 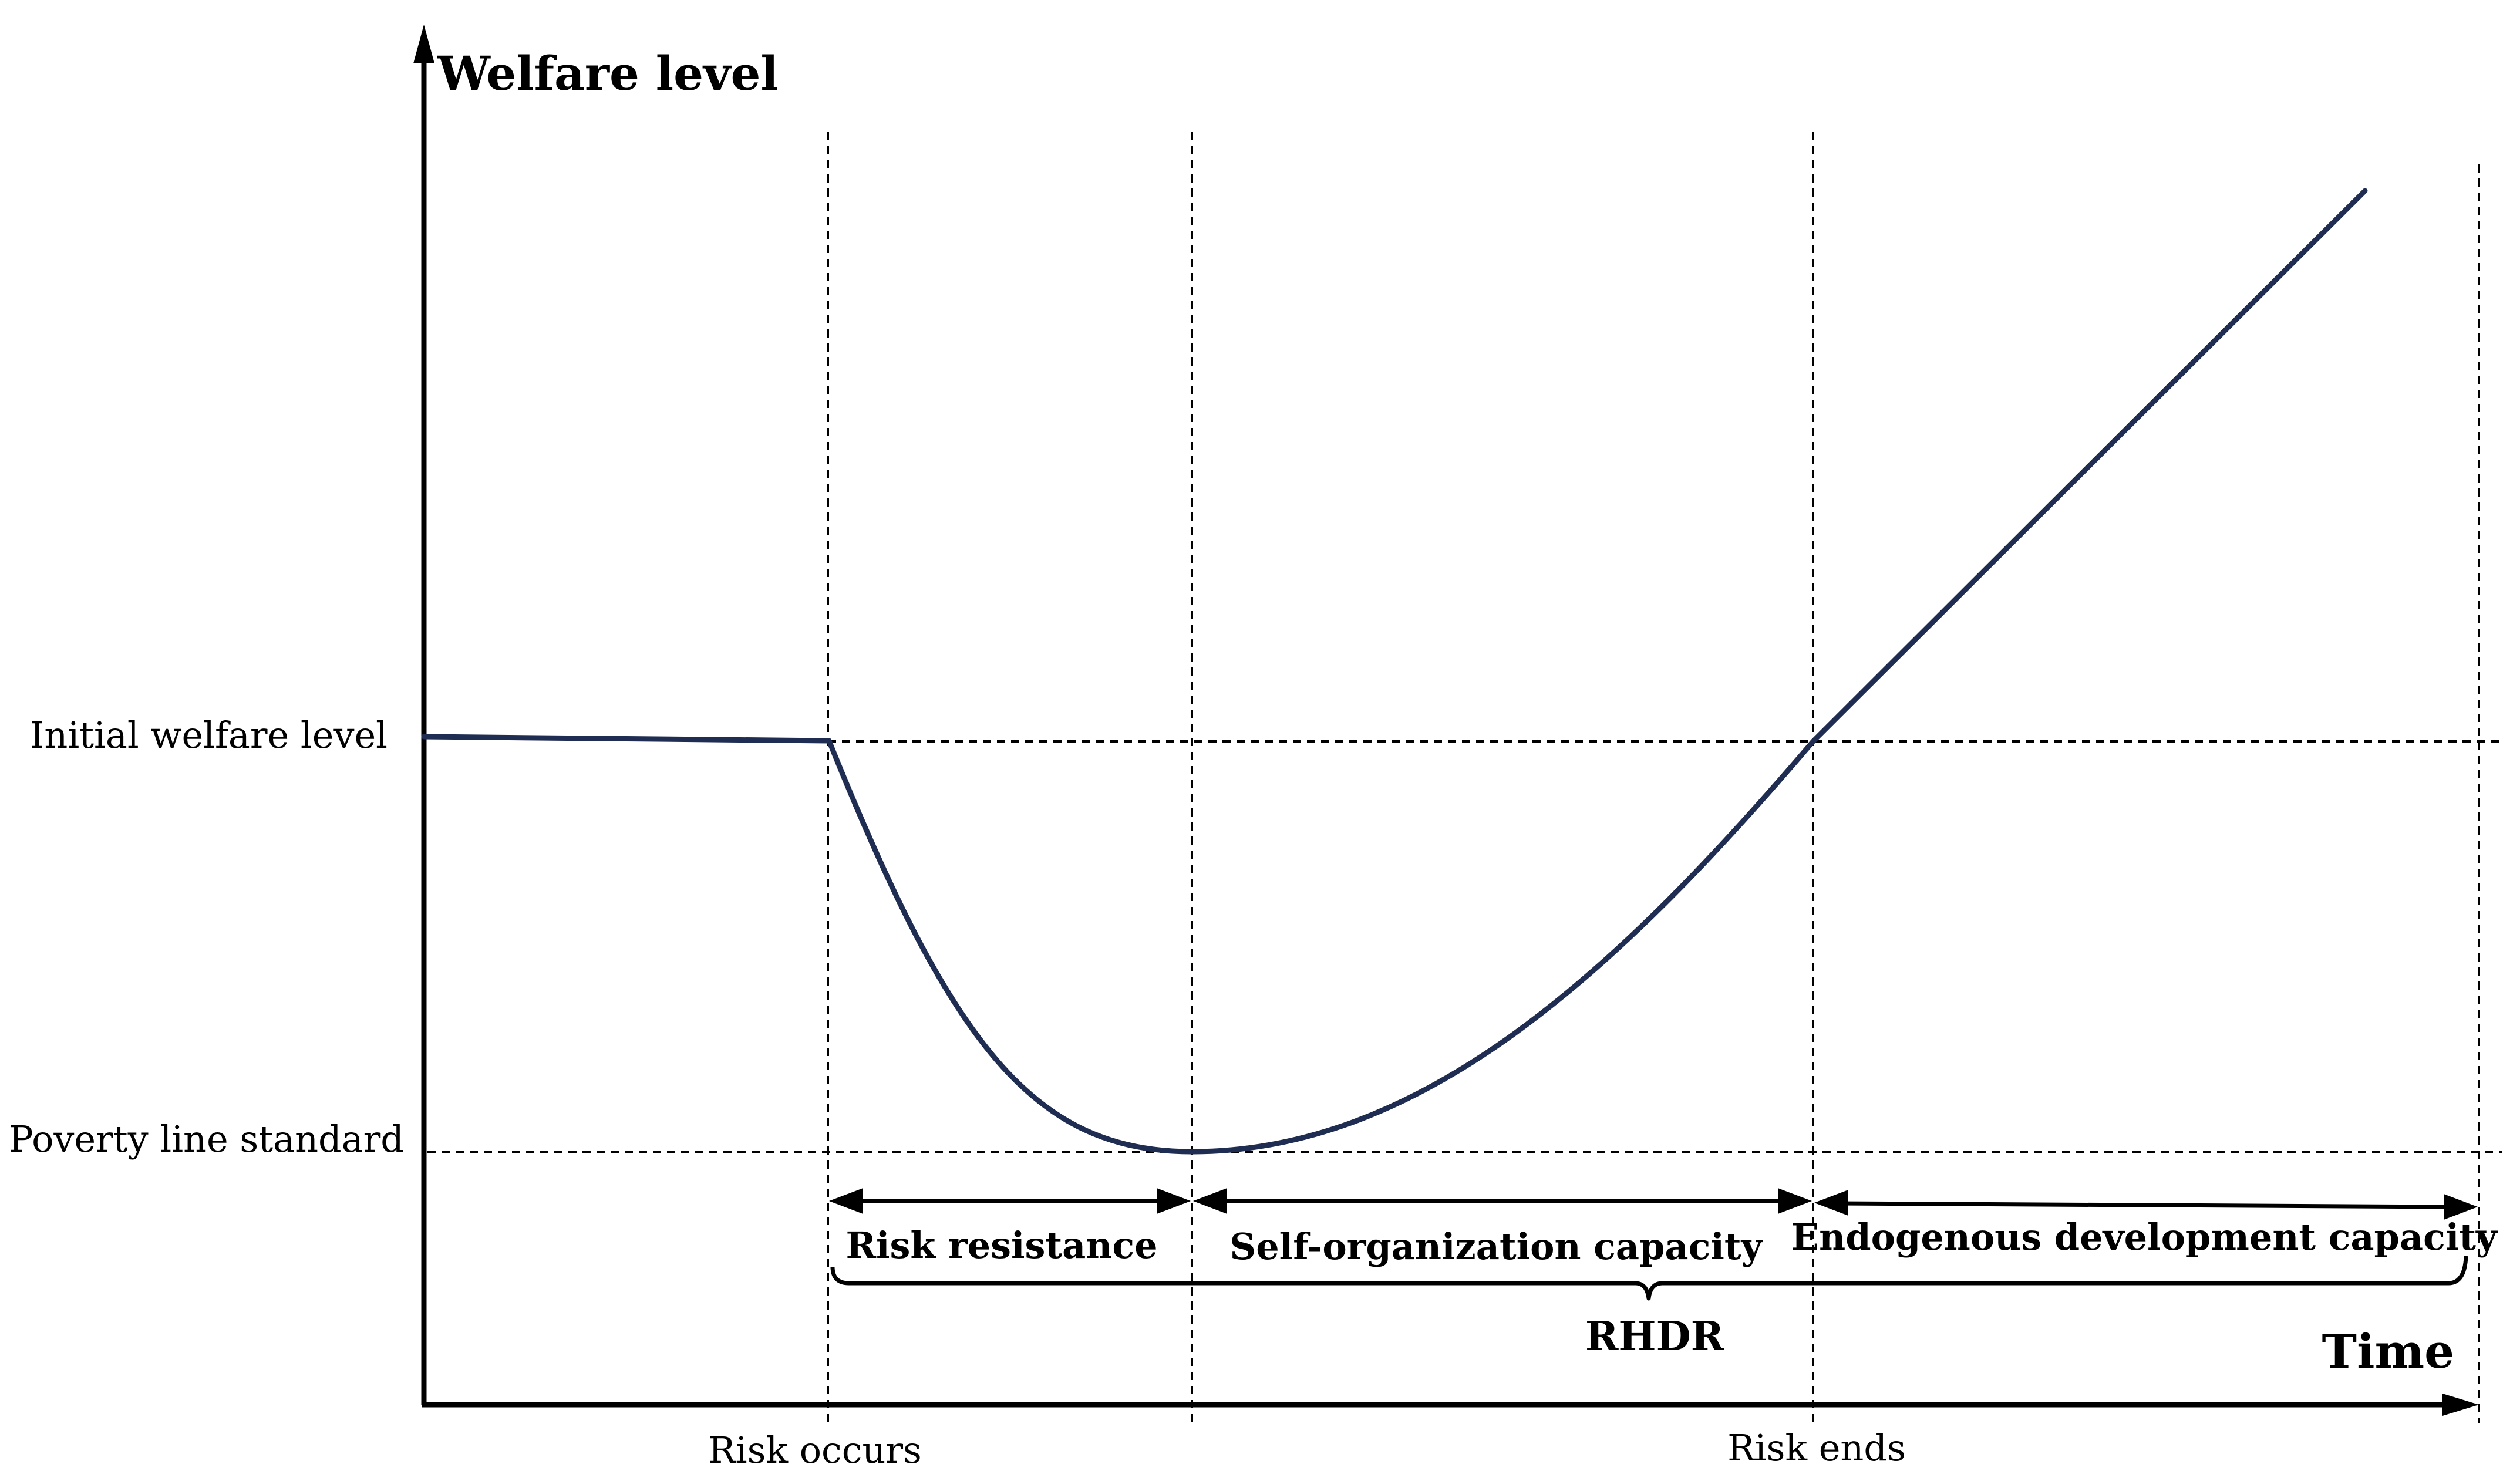 I want to click on phase-arrows, so click(x=1653, y=1204).